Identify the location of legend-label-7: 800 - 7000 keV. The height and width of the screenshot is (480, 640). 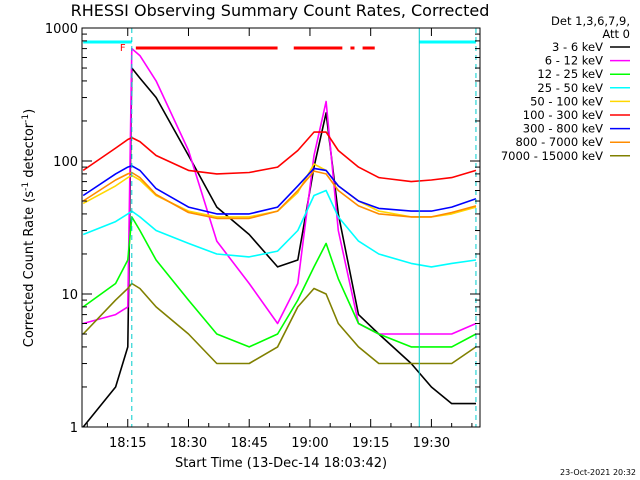
(559, 142).